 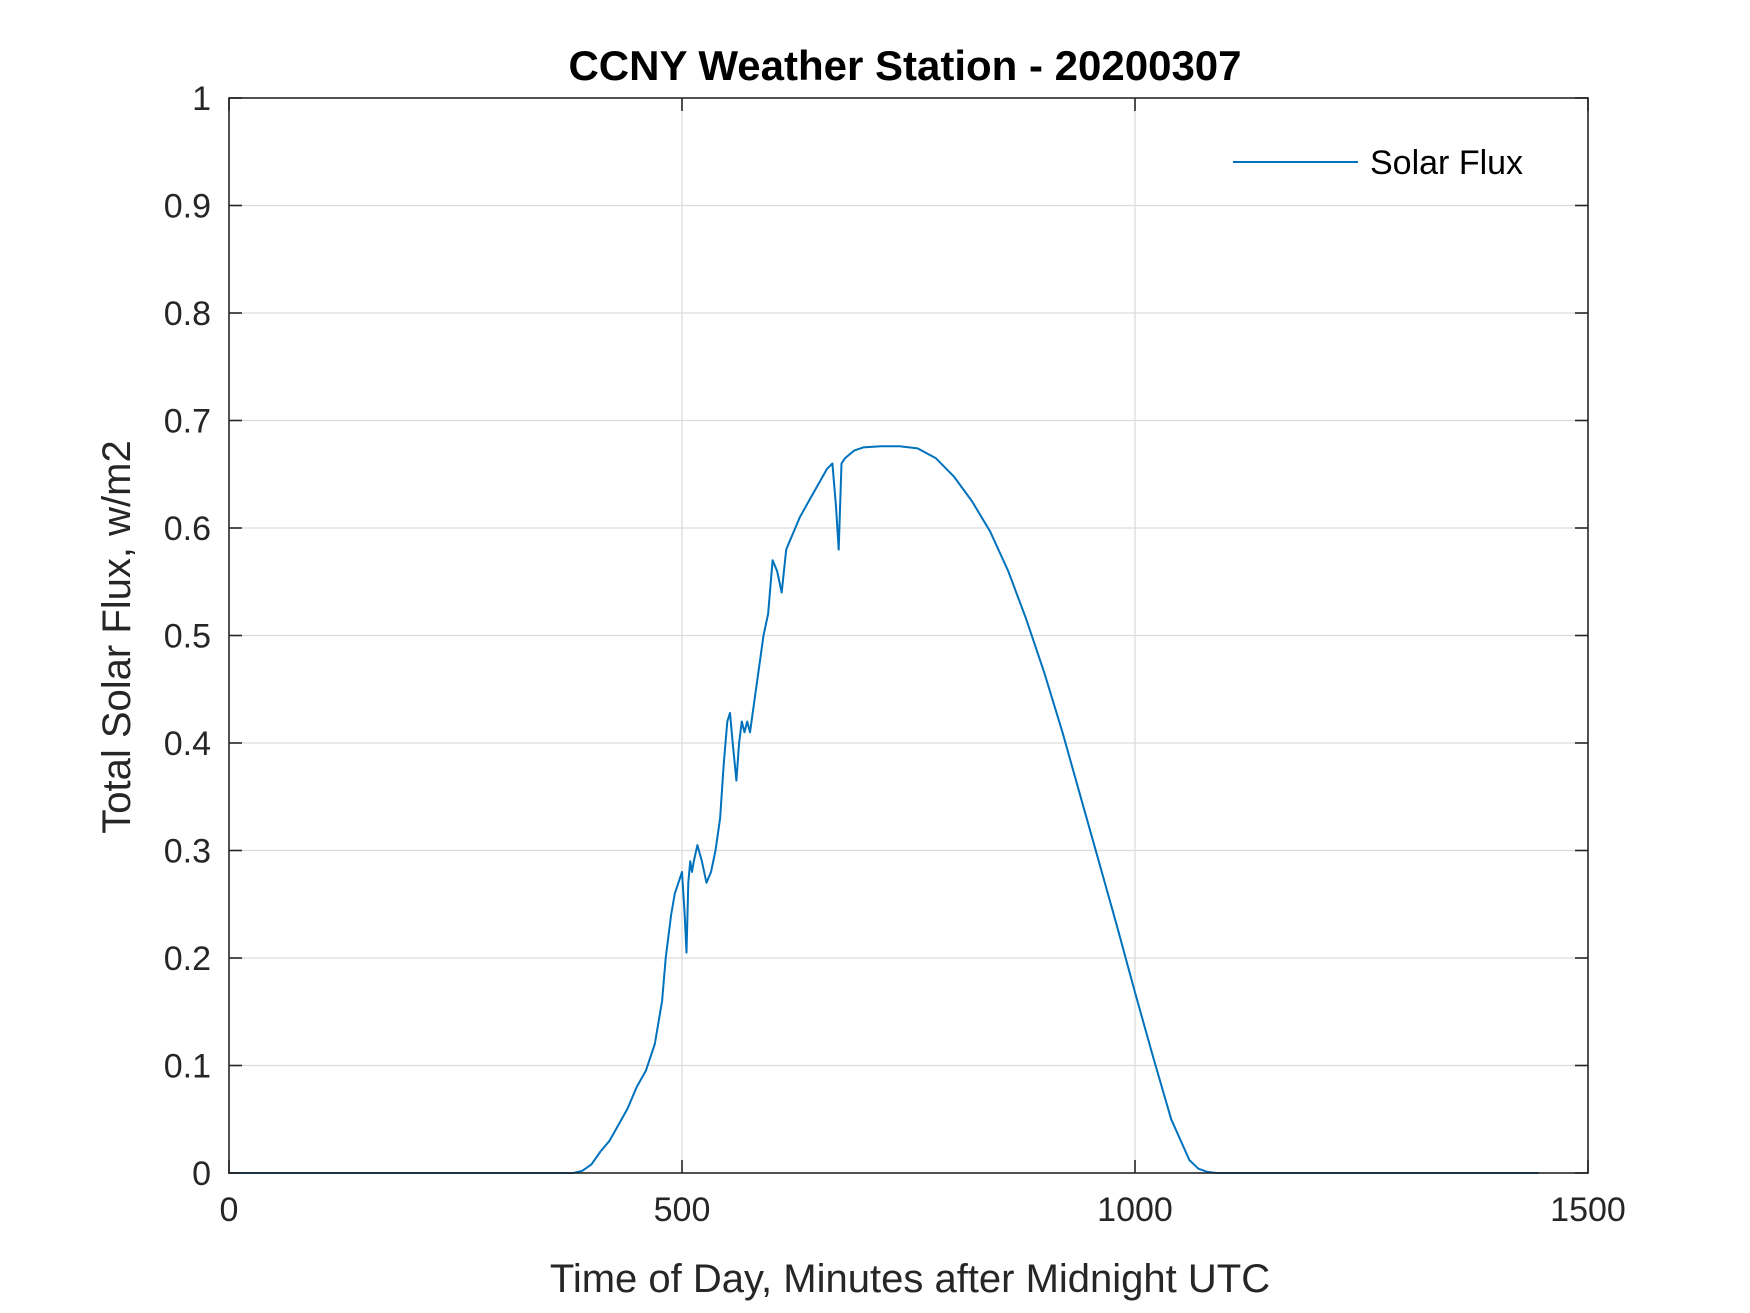 I want to click on y-tick-label: 0.4, so click(x=187, y=744).